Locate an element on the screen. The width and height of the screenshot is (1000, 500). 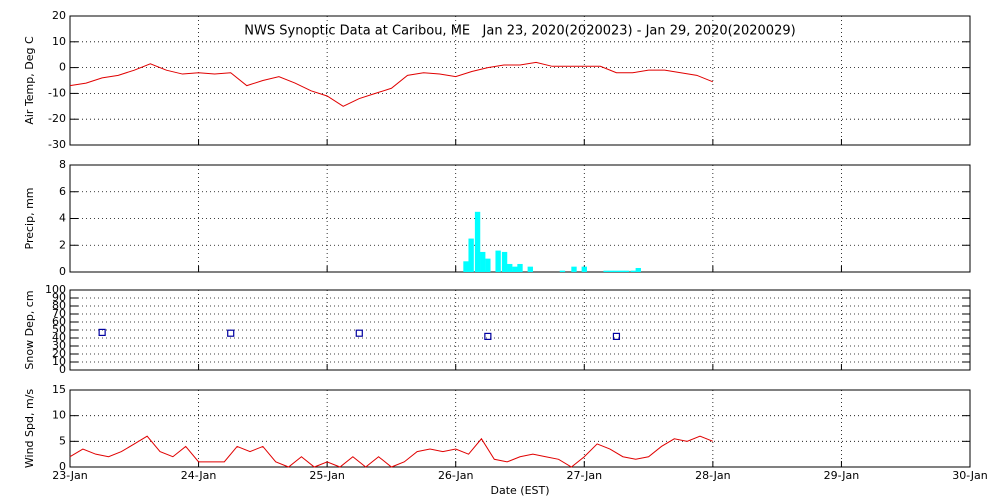
y-tick-label: -10 is located at coordinates (57, 92).